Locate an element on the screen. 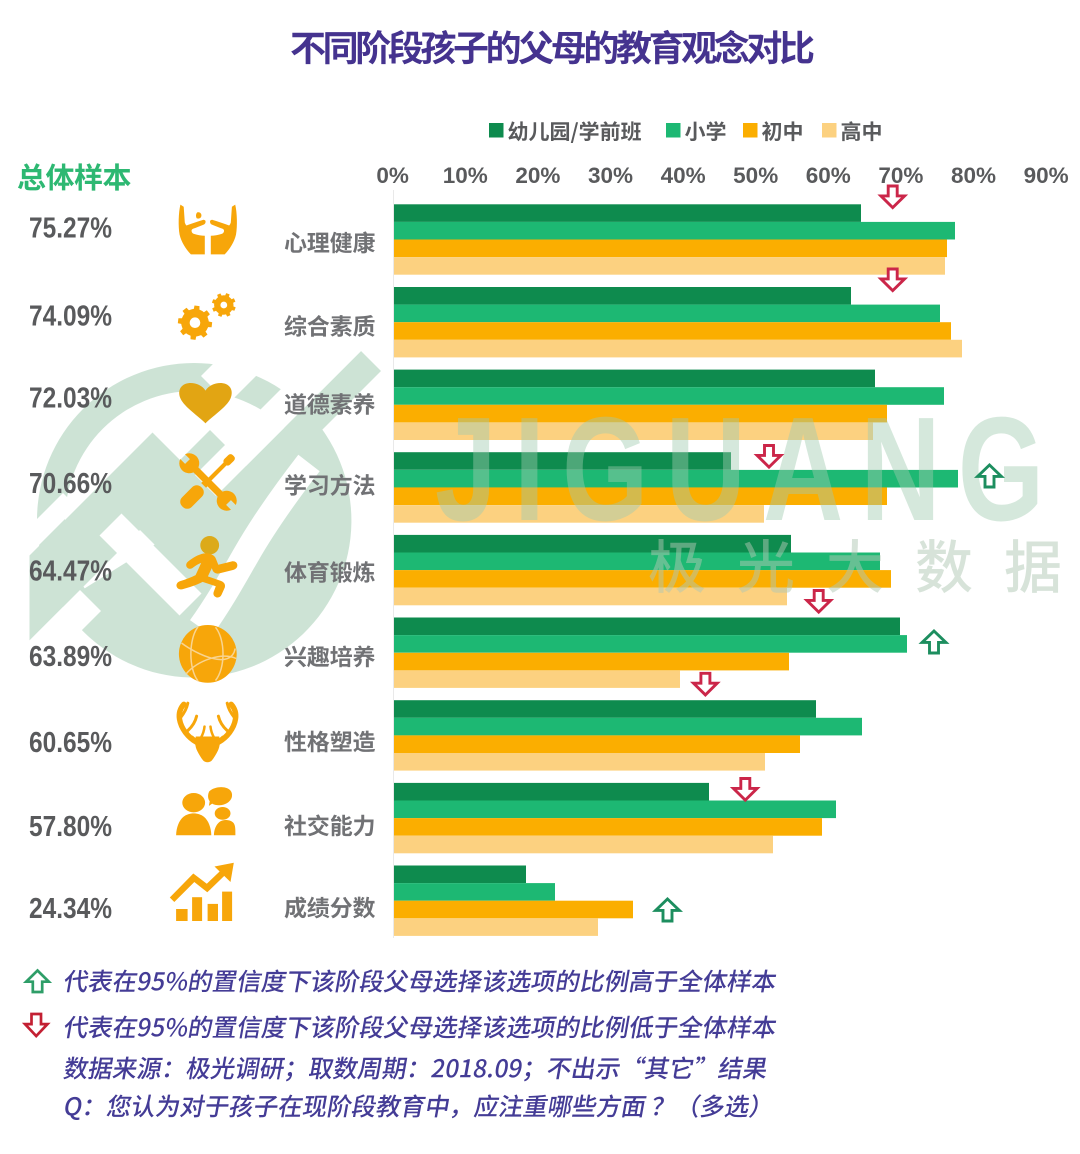 This screenshot has height=1154, width=1080. svg-text: 24.34% is located at coordinates (70, 909).